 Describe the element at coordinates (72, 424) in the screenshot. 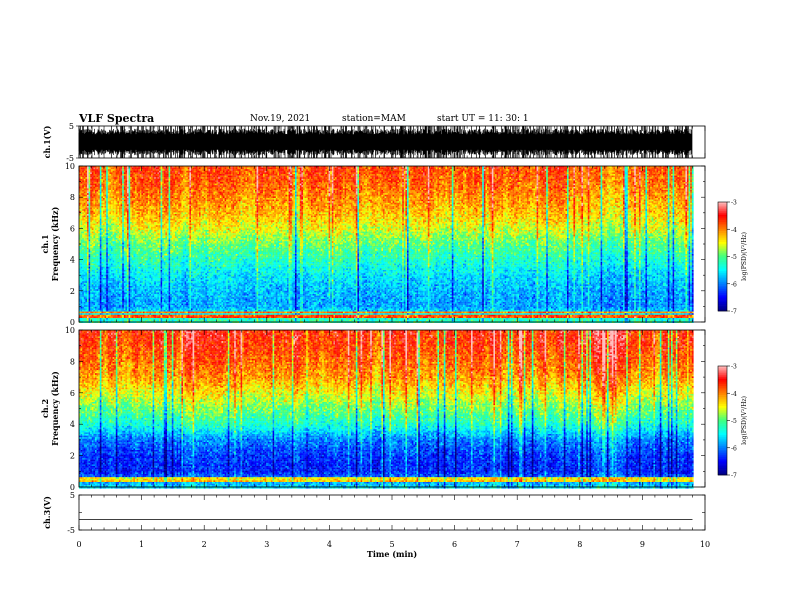

I see `ch2-spectrogram-ytick-label: 4` at that location.